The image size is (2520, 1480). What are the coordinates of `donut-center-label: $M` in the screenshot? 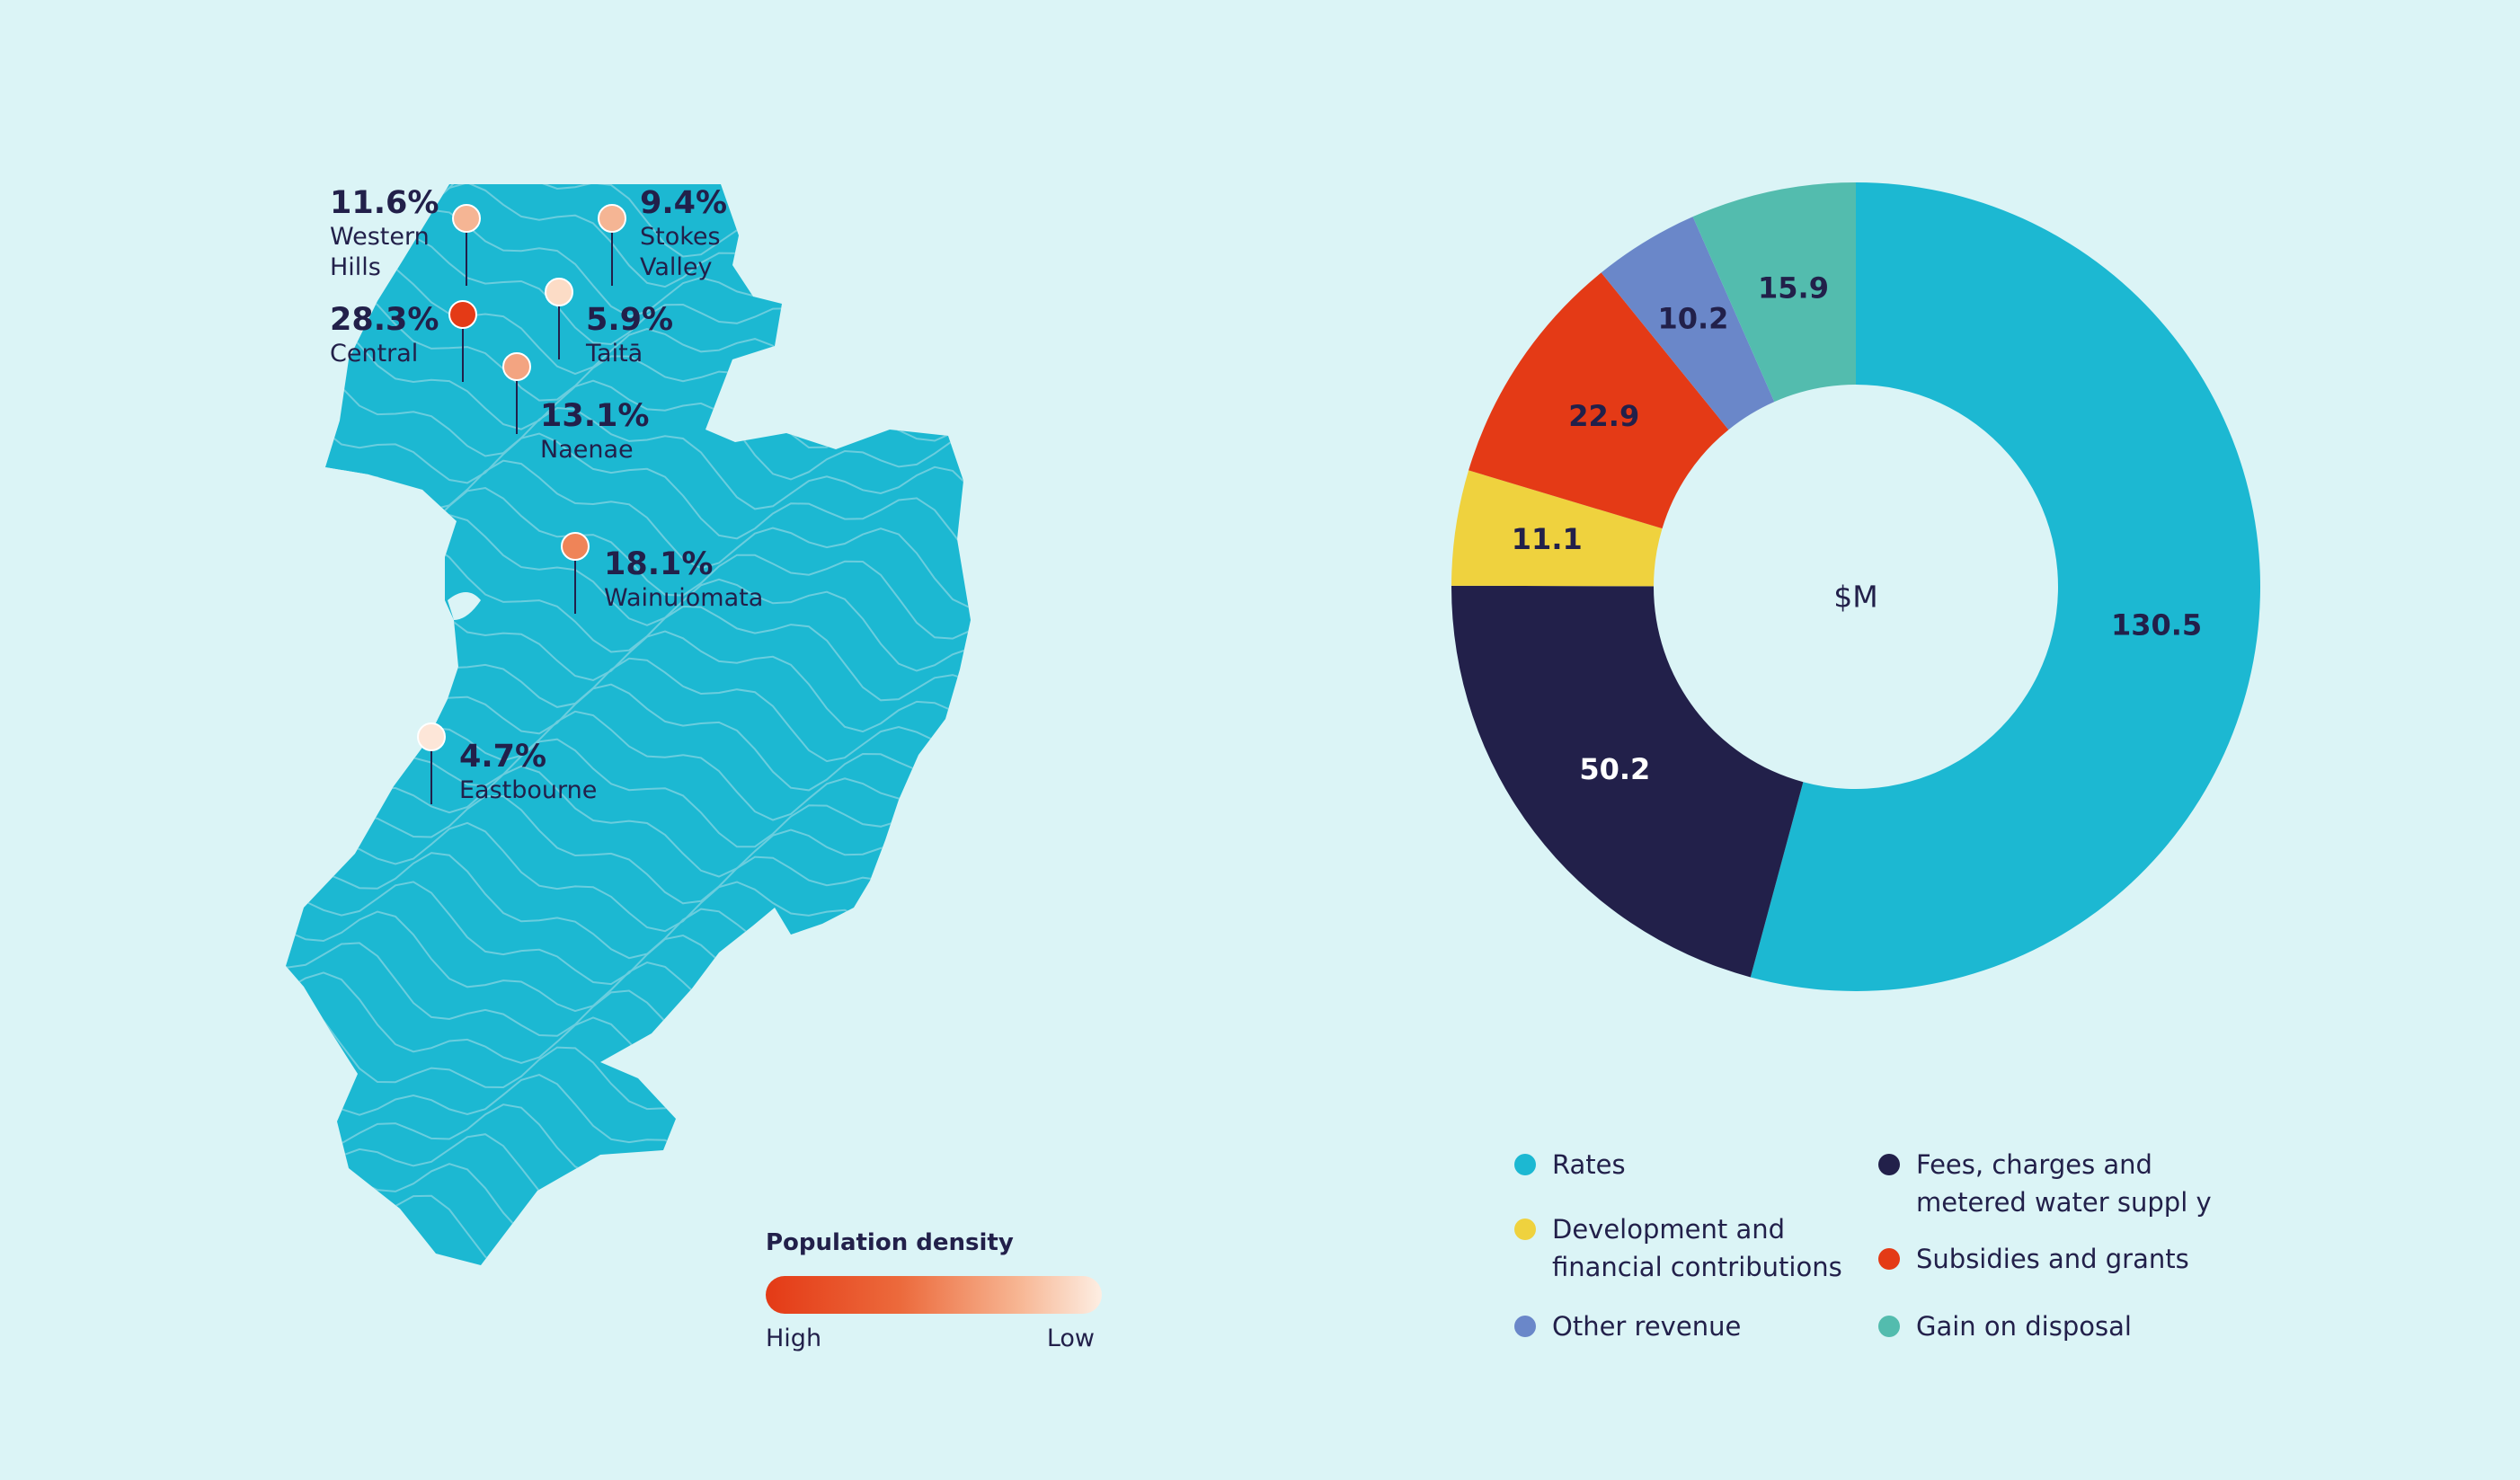 It's located at (1855, 597).